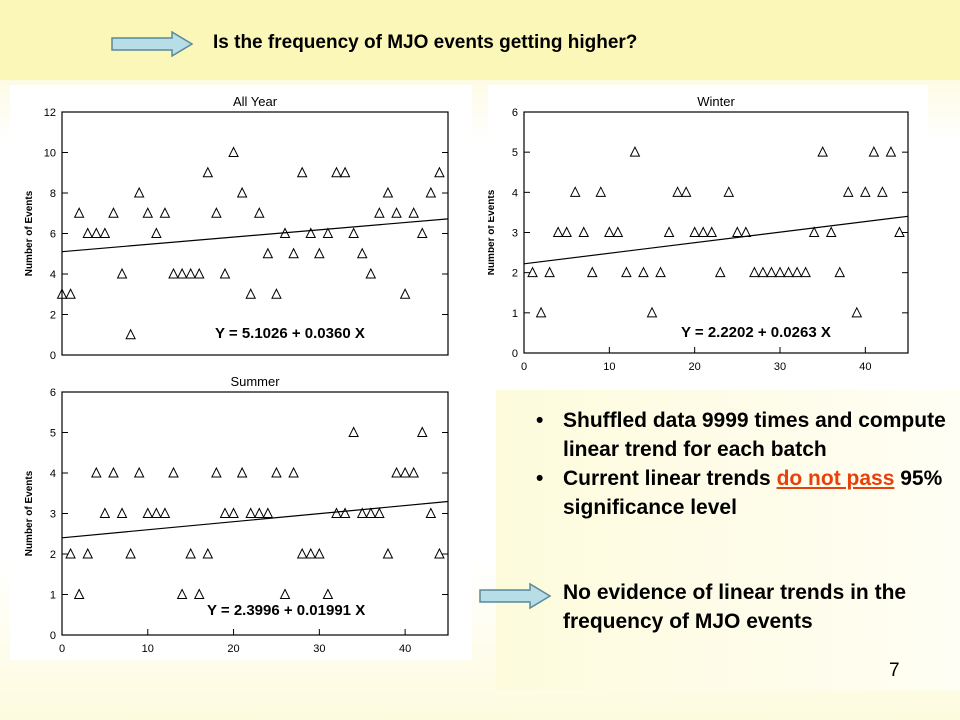  What do you see at coordinates (286, 610) in the screenshot?
I see `trend-equation: Y = 2.3996 + 0.01991 X` at bounding box center [286, 610].